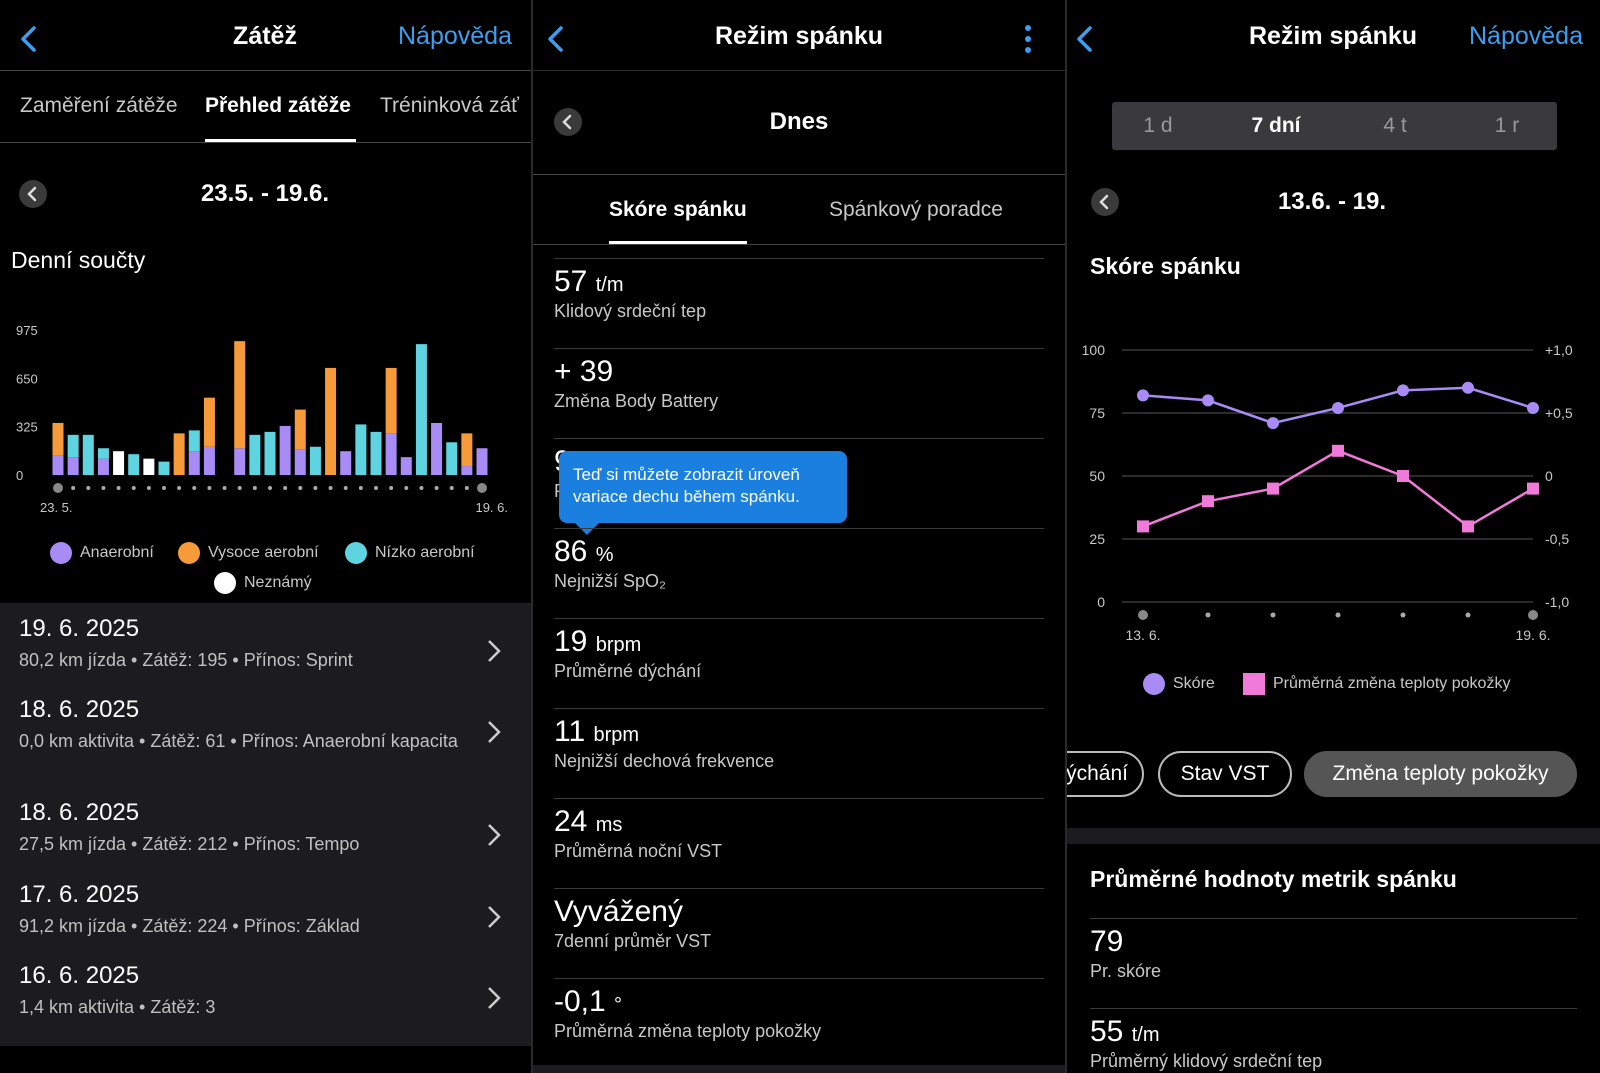 This screenshot has width=1600, height=1073. I want to click on legend-label: Neznámý, so click(278, 583).